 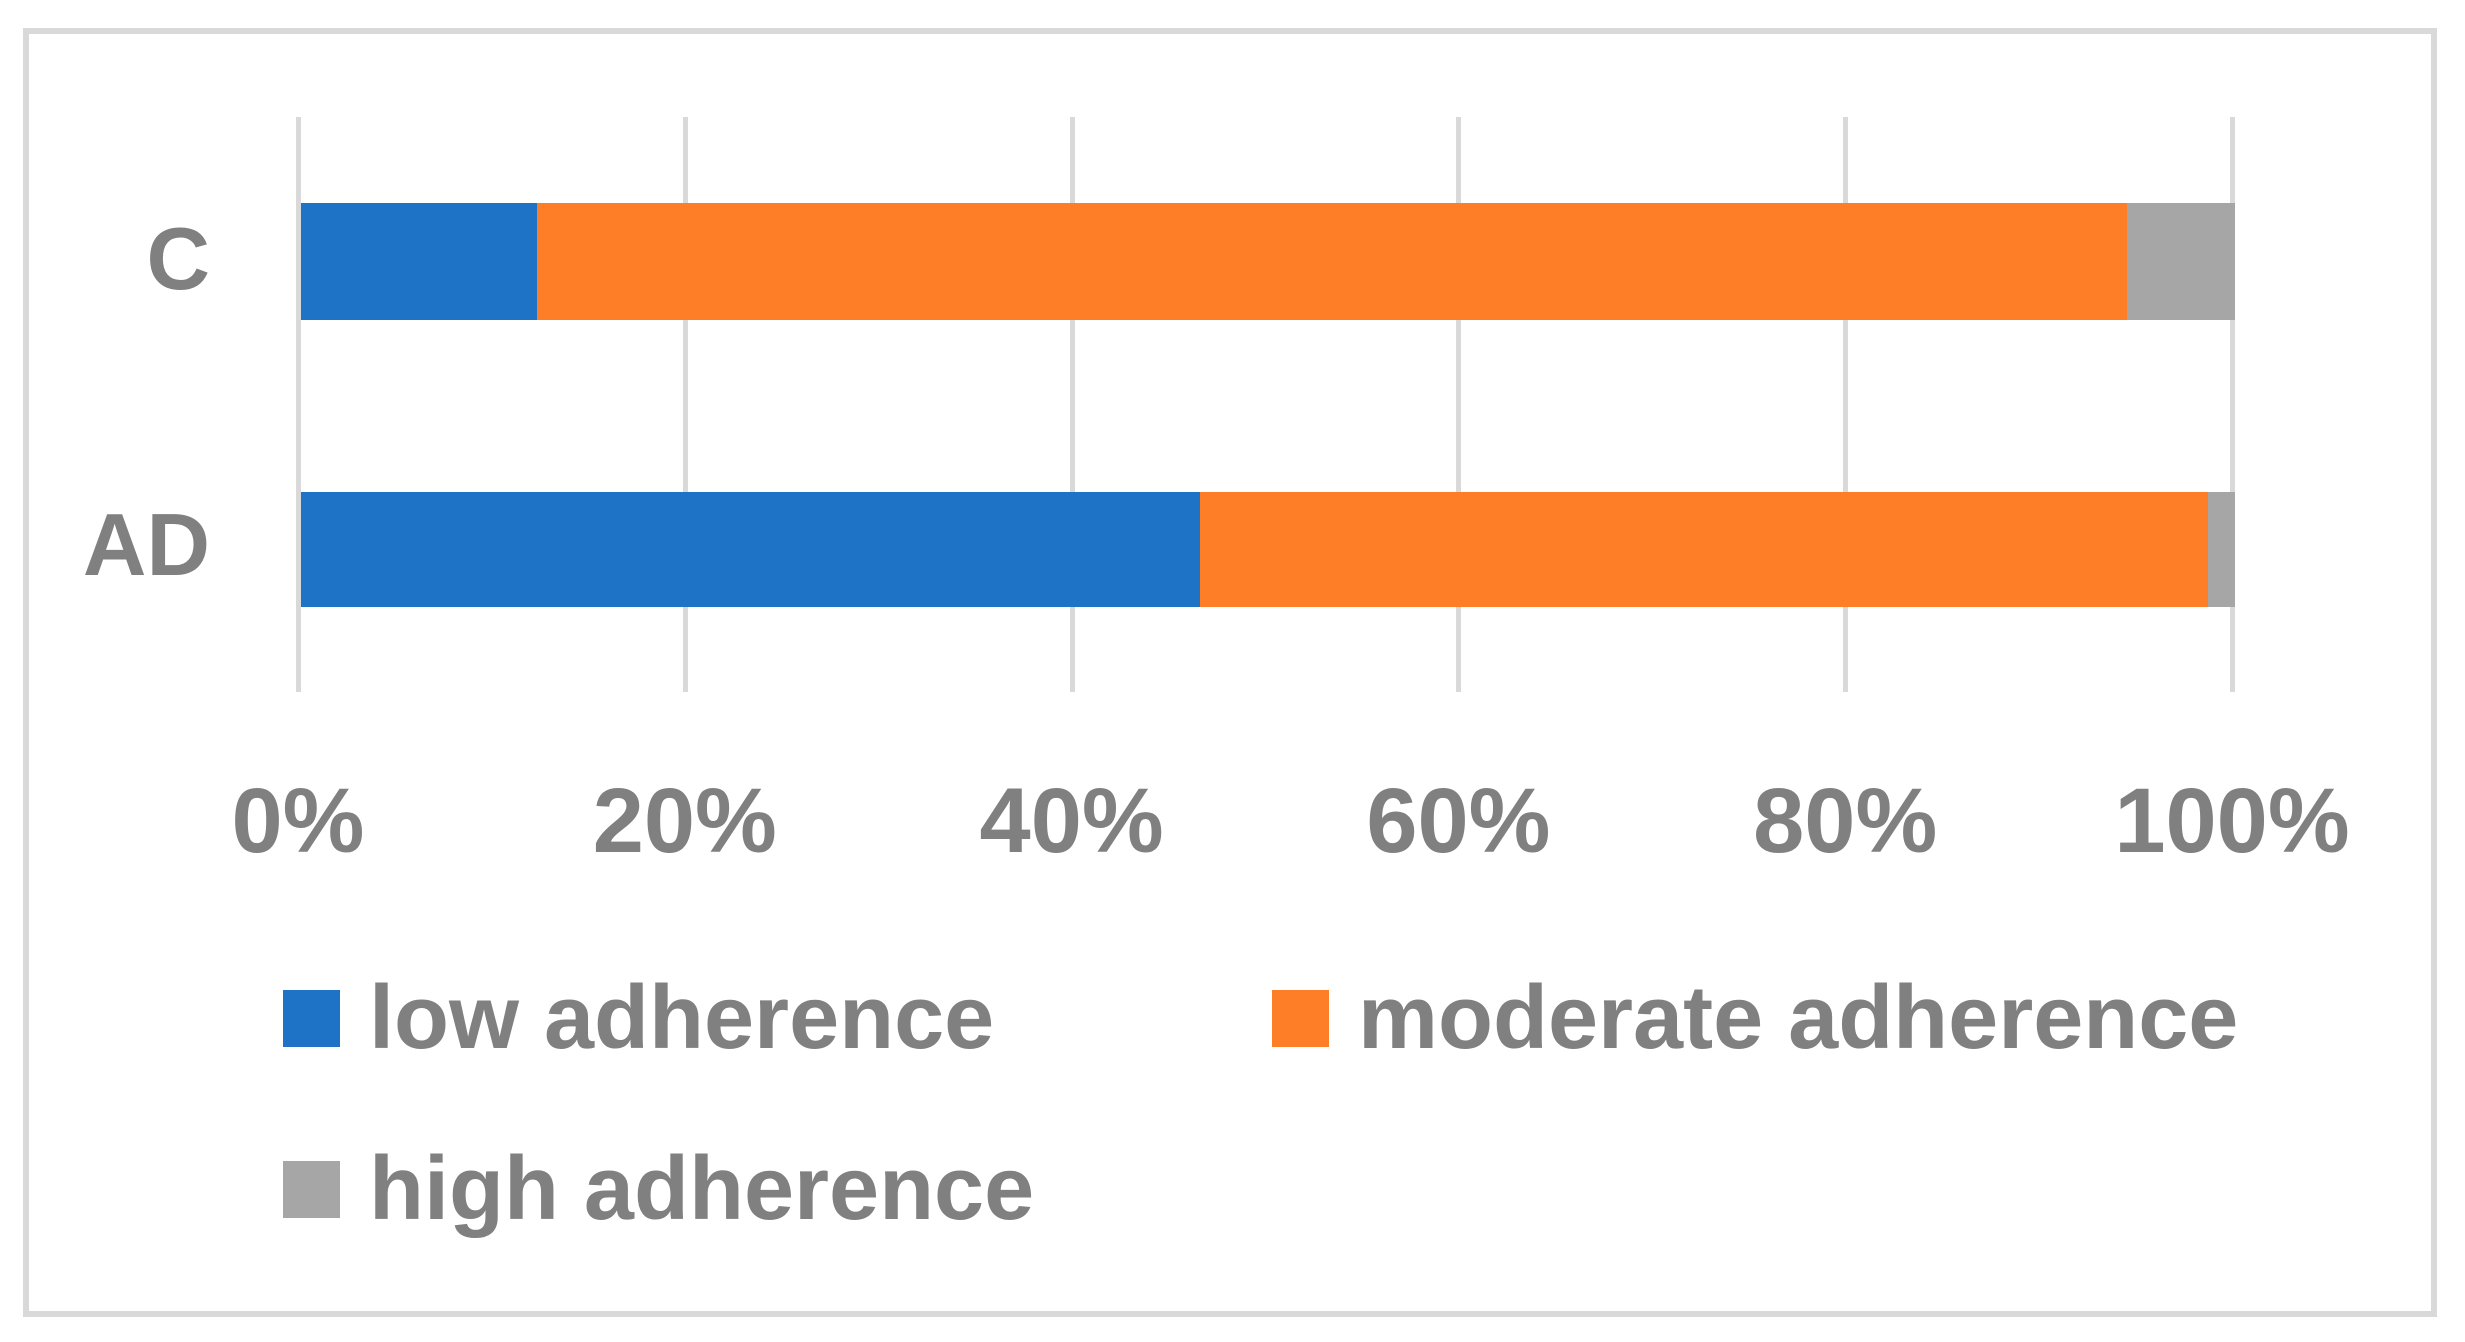 What do you see at coordinates (1798, 1017) in the screenshot?
I see `legend-label: moderate adherence` at bounding box center [1798, 1017].